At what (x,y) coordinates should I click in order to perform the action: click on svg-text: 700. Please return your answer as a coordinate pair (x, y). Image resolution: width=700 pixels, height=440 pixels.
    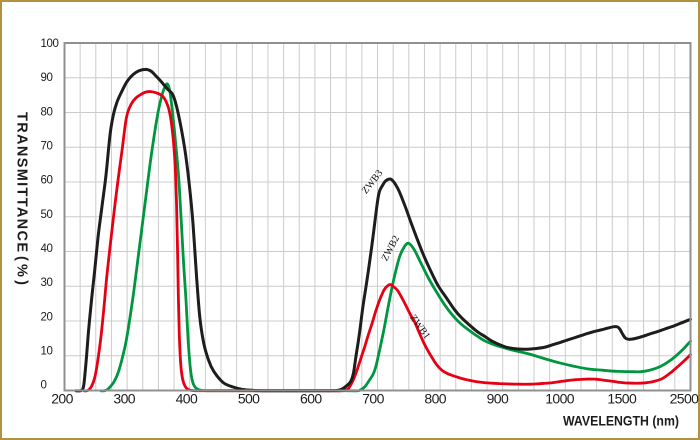
    Looking at the image, I should click on (373, 399).